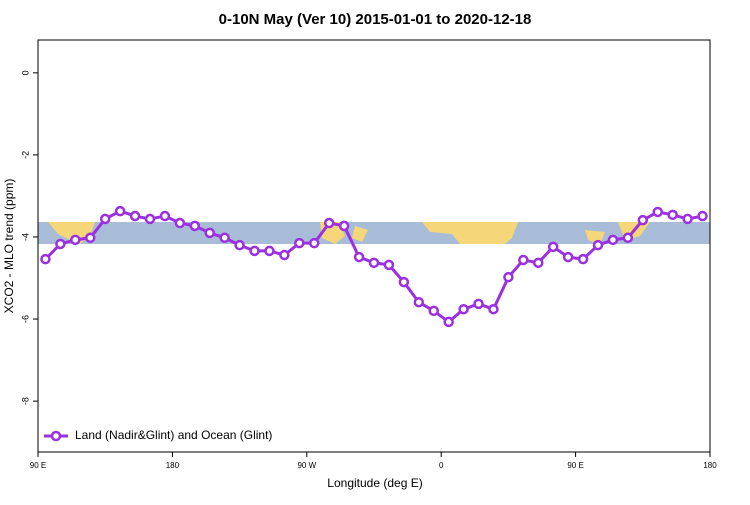  I want to click on map-strip, so click(374, 233).